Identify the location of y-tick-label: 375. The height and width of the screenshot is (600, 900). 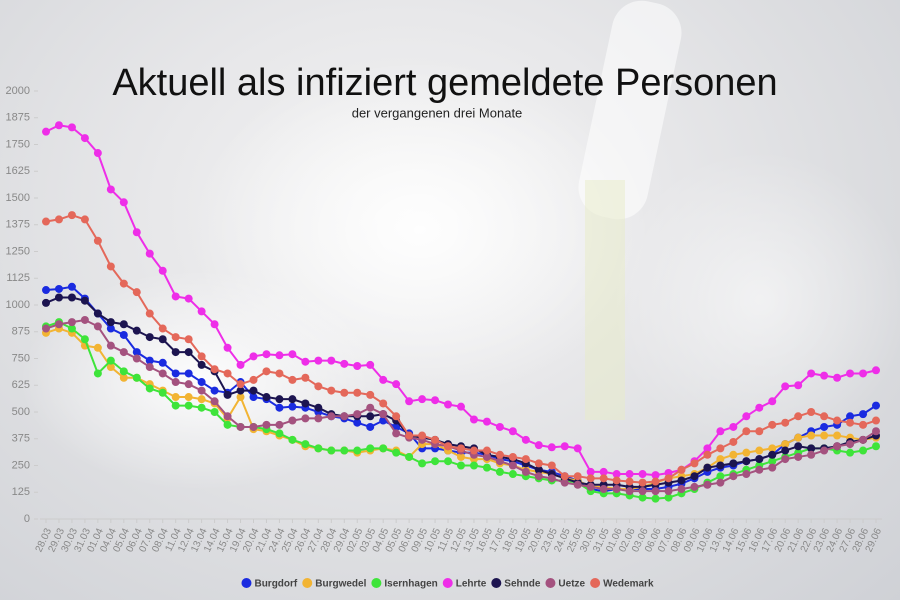
(21, 439).